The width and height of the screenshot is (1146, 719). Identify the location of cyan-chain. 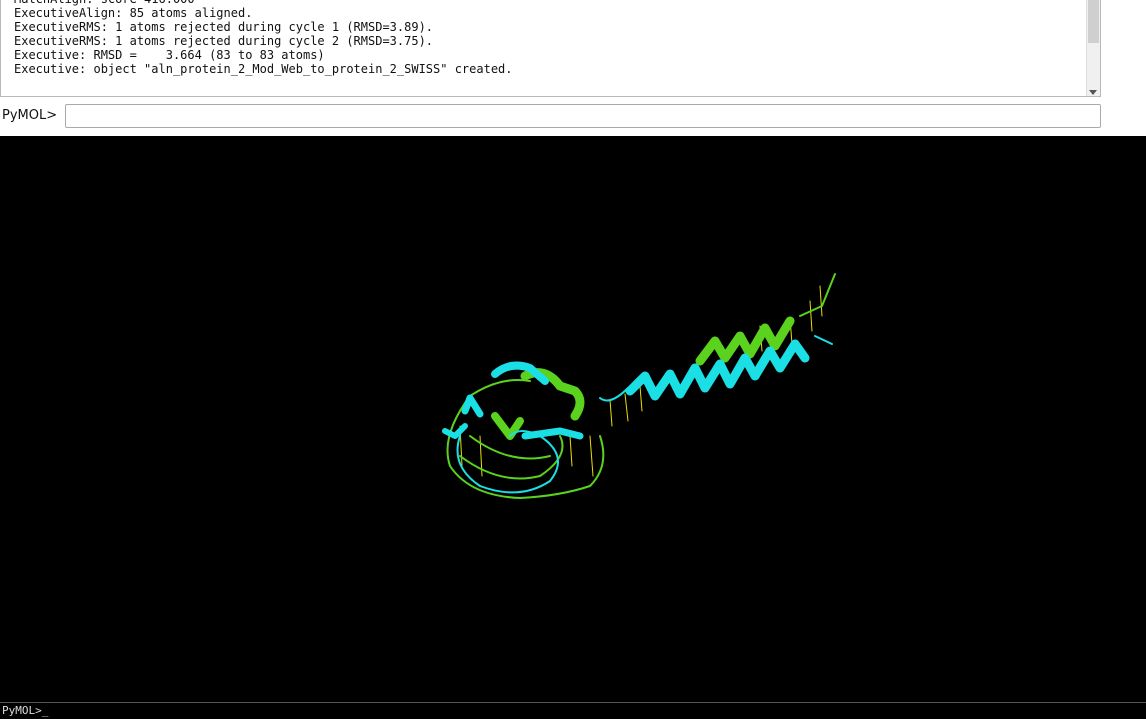
(637, 414).